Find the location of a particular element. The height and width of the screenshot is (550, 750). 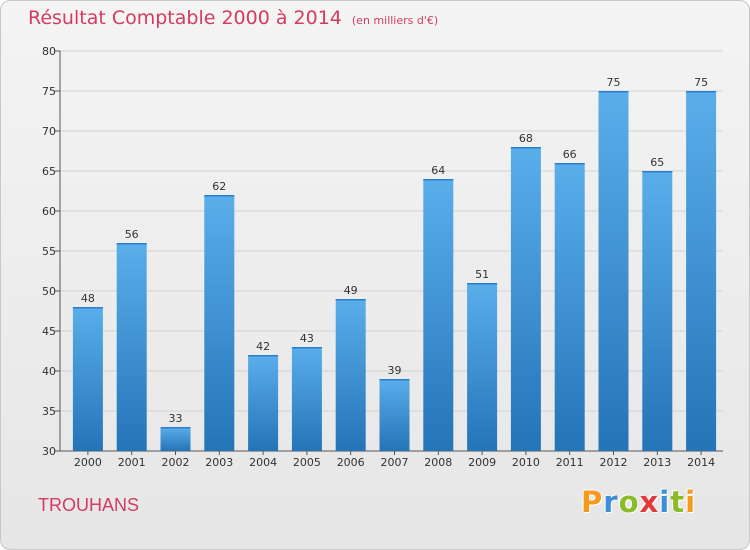

y-tick-label: 40 is located at coordinates (49, 371).